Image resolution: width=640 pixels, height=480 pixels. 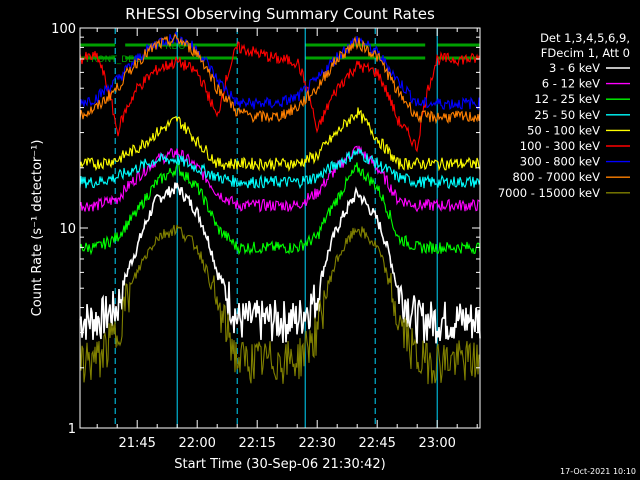 I want to click on x-tick-label: 21:45, so click(x=136, y=443).